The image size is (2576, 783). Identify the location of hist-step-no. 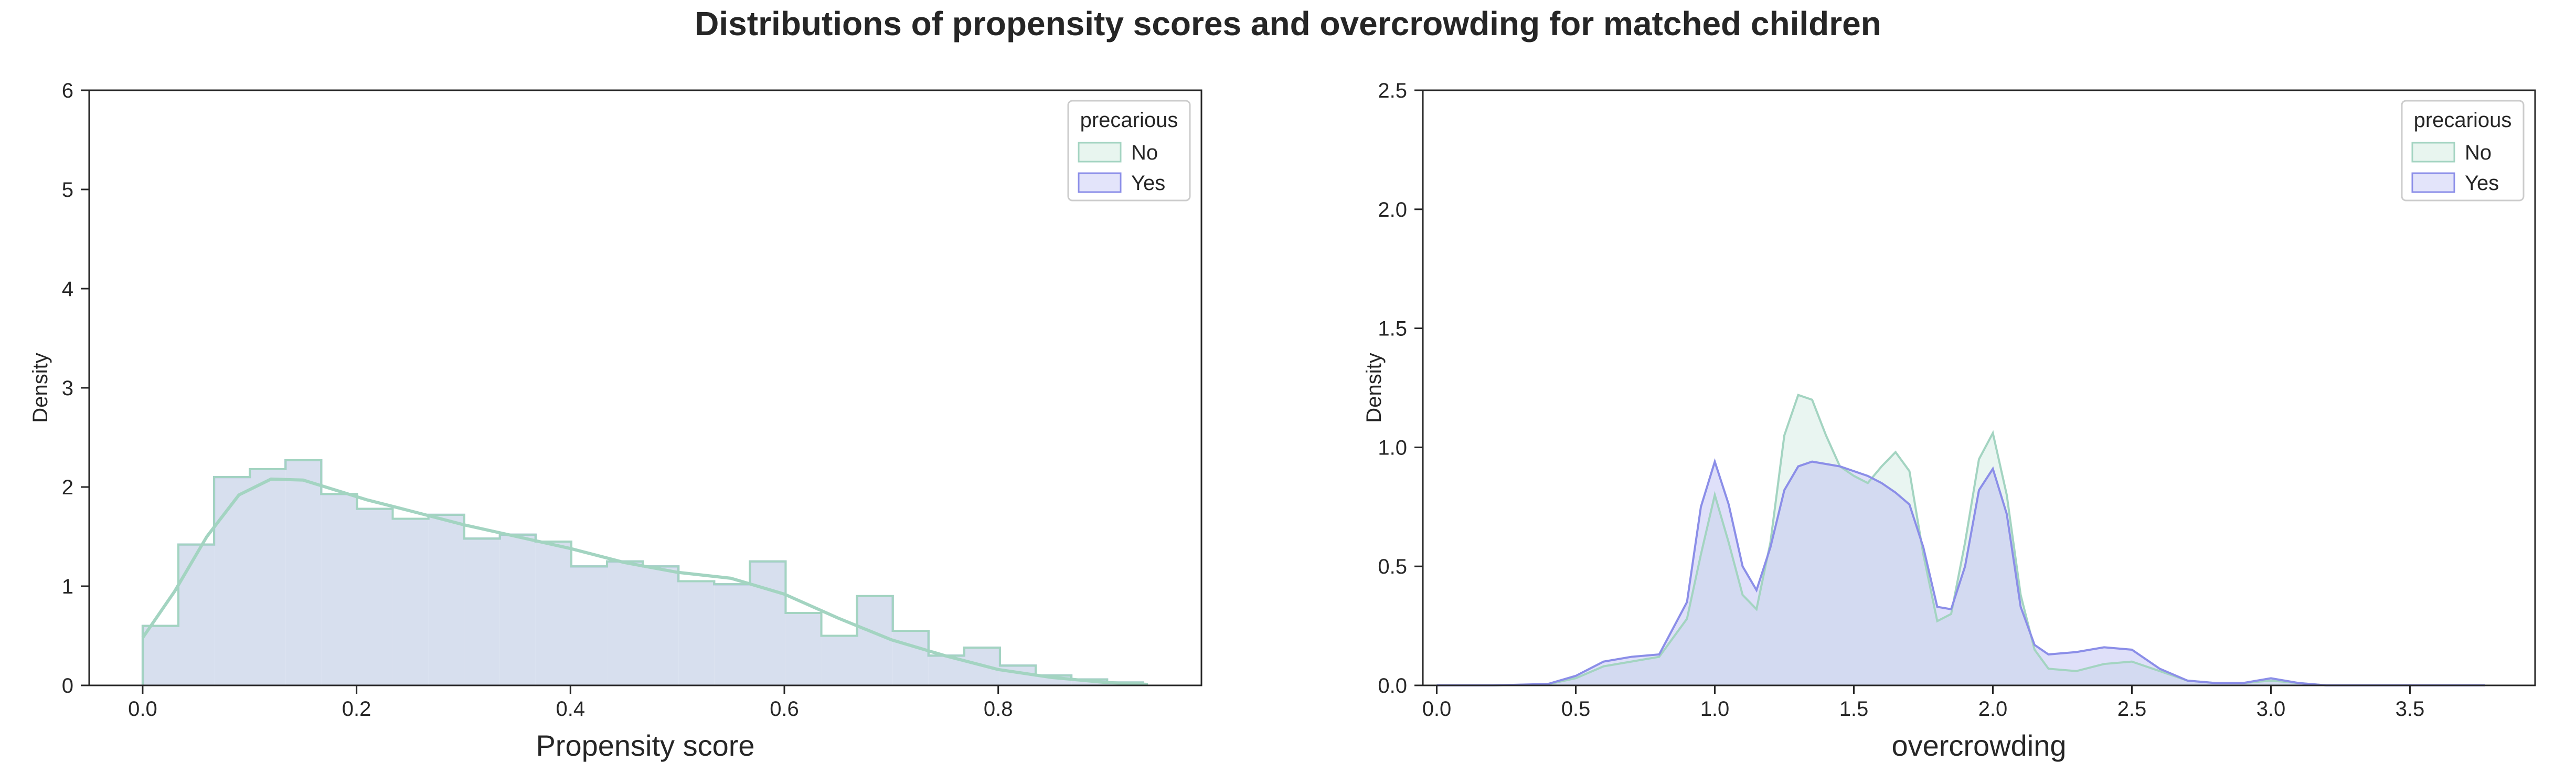
(642, 572).